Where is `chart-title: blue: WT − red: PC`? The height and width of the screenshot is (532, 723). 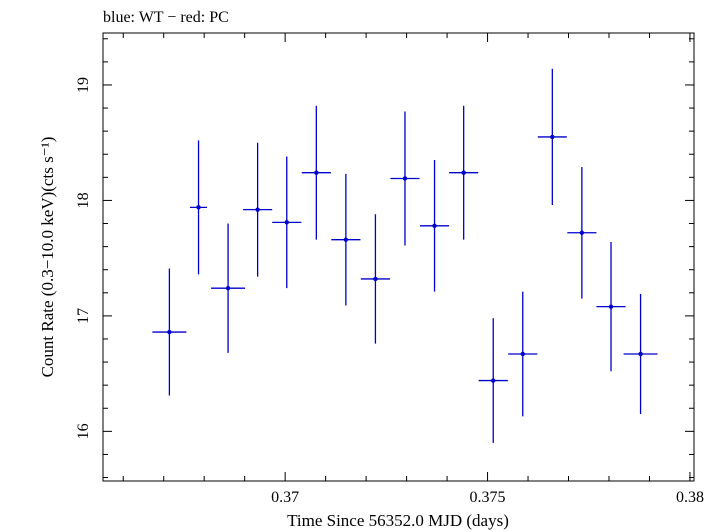
chart-title: blue: WT − red: PC is located at coordinates (166, 17).